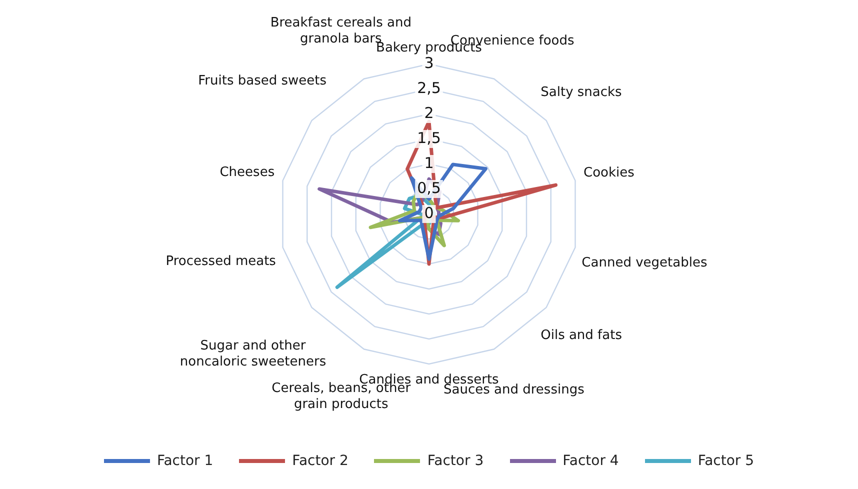 Image resolution: width=858 pixels, height=489 pixels. What do you see at coordinates (429, 213) in the screenshot?
I see `y-tick-label: 0` at bounding box center [429, 213].